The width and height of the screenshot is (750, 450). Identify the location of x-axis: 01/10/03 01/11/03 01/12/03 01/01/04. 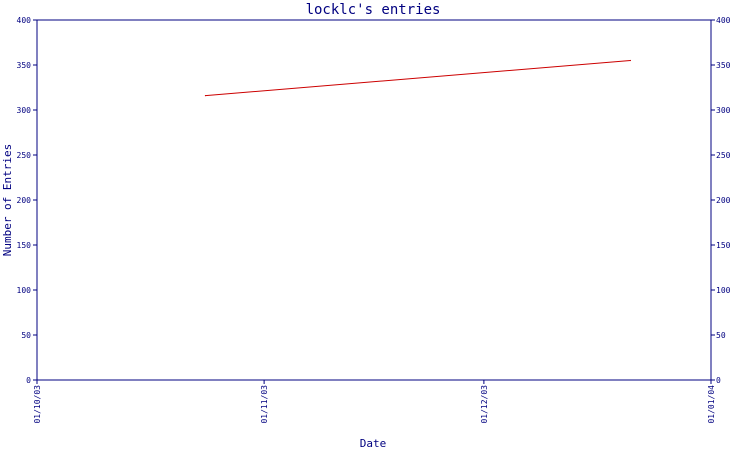
(374, 402).